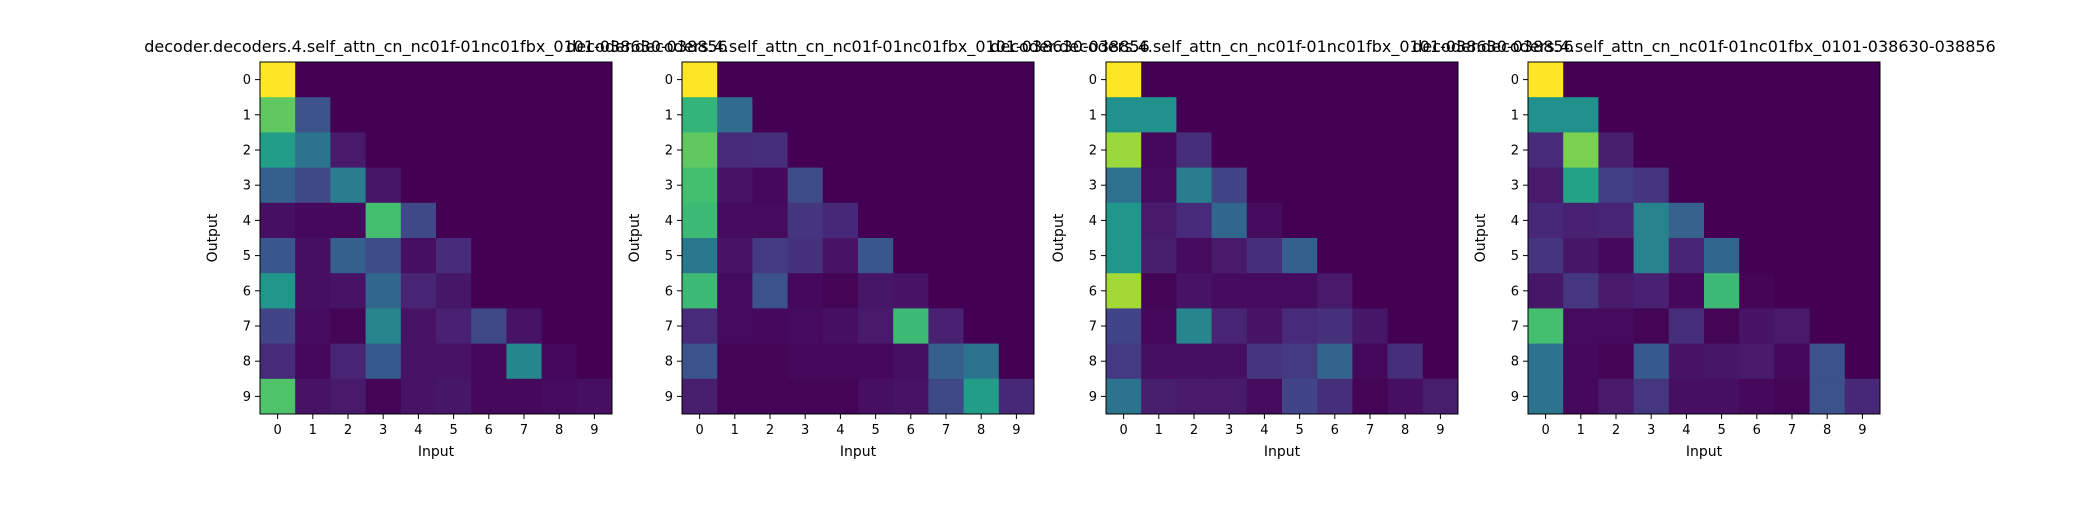 Image resolution: width=2080 pixels, height=520 pixels. I want to click on y-tick-label: 5, so click(1093, 256).